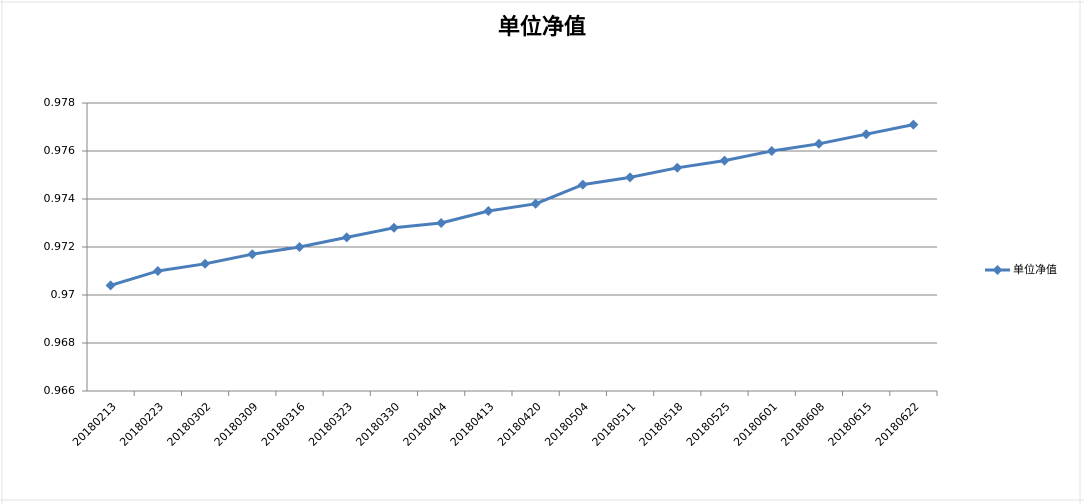 The width and height of the screenshot is (1084, 504). What do you see at coordinates (141, 424) in the screenshot?
I see `x-tick-label: 20180223` at bounding box center [141, 424].